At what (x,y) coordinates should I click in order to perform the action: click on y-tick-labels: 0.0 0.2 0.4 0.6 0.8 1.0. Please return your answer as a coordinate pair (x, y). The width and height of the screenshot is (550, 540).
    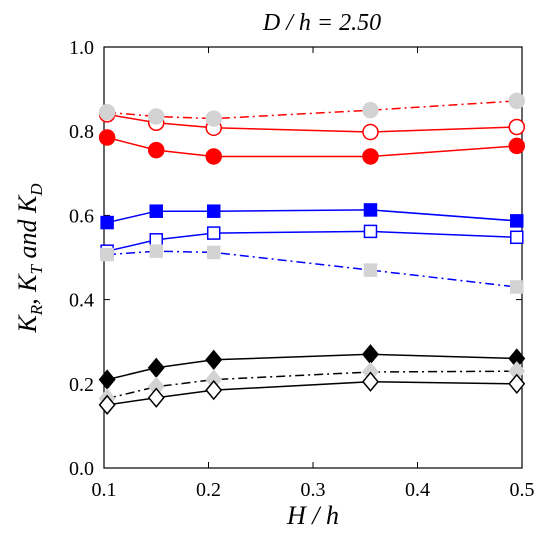
    Looking at the image, I should click on (81, 258).